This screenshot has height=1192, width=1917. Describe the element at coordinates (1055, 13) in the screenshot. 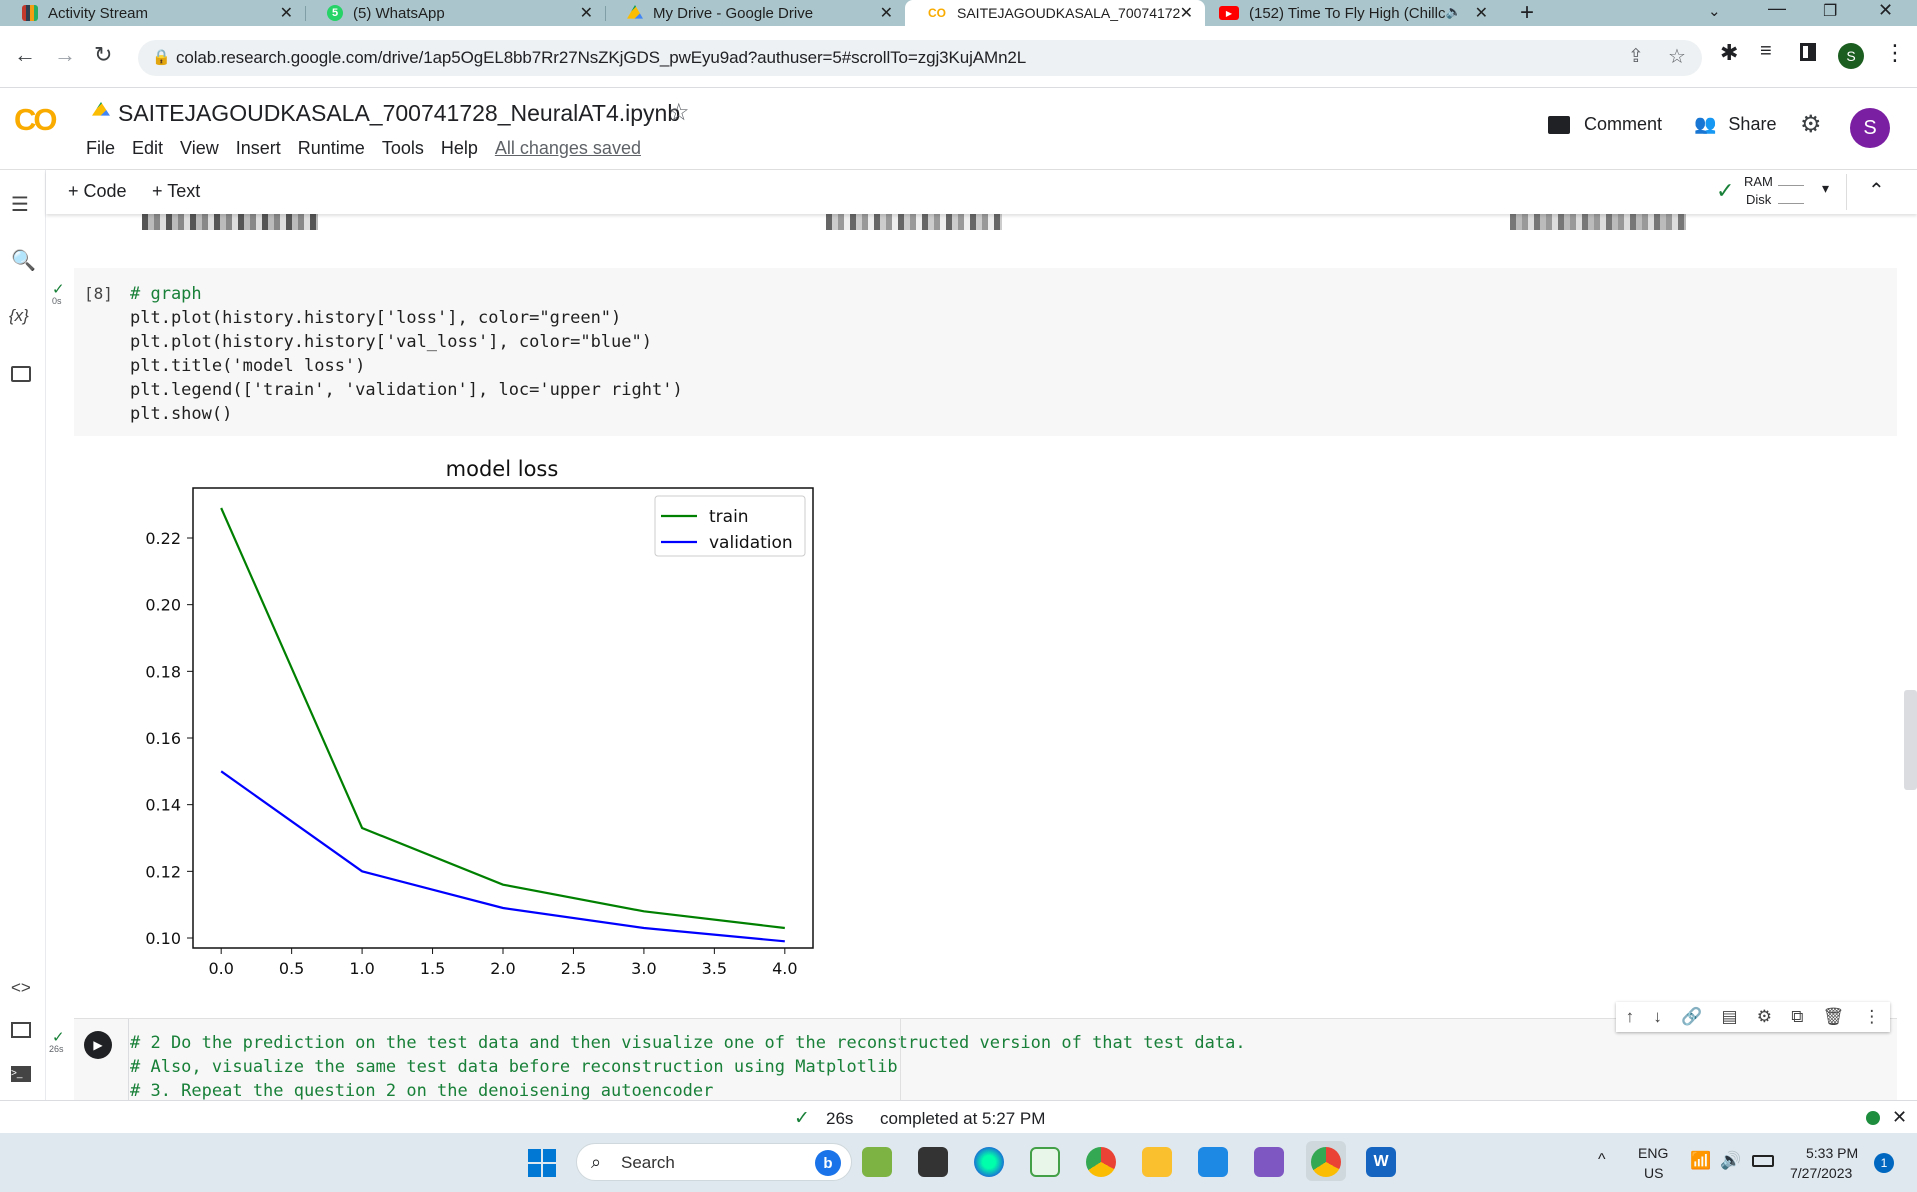

I see `tab-colab: CO SAITEJAGOUDKASALA_70074172 ✕` at that location.